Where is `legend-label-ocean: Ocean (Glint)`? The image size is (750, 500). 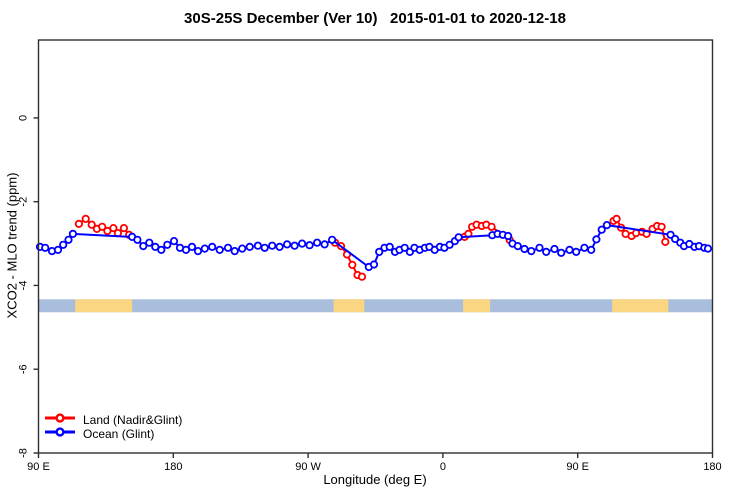
legend-label-ocean: Ocean (Glint) is located at coordinates (119, 434).